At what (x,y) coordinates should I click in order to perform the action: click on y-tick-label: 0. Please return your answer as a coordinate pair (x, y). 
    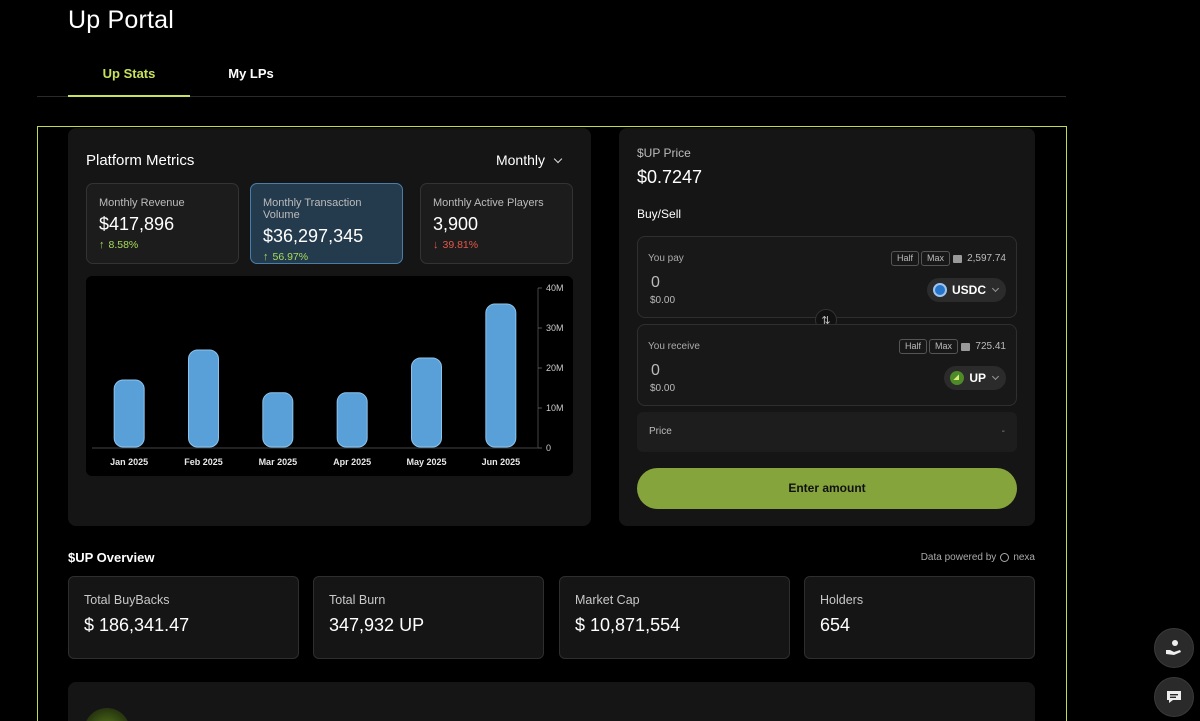
    Looking at the image, I should click on (548, 448).